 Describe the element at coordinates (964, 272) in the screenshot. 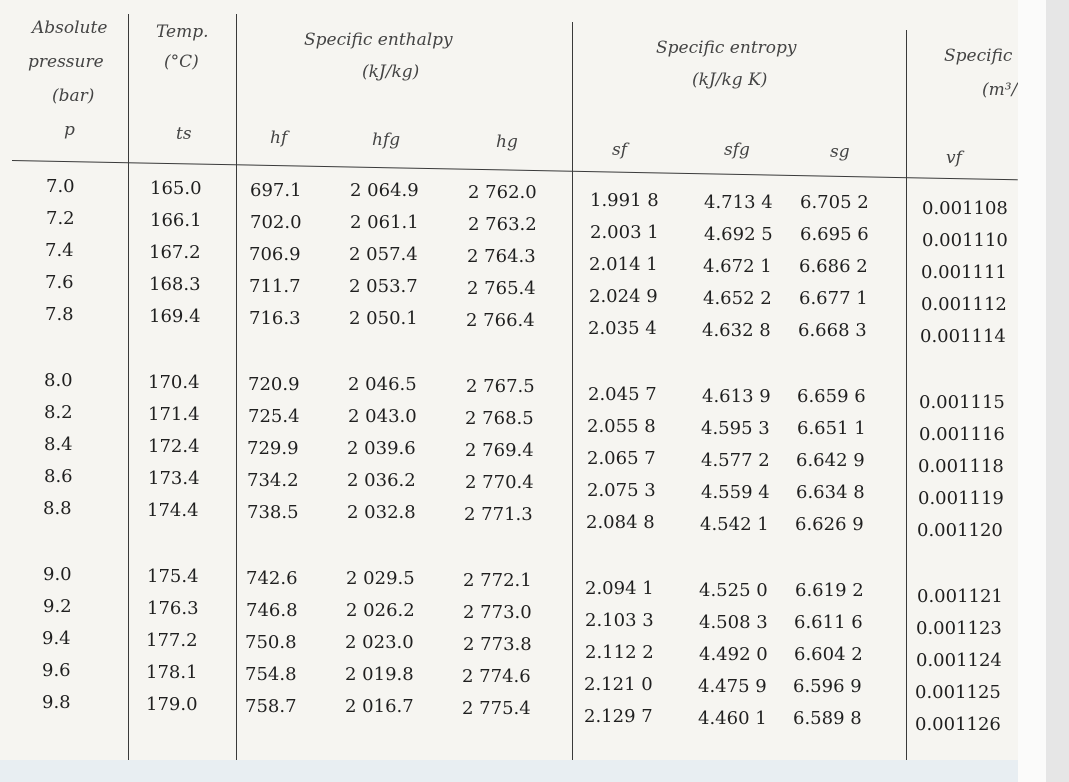

I see `vf-cell: 0.001111` at that location.